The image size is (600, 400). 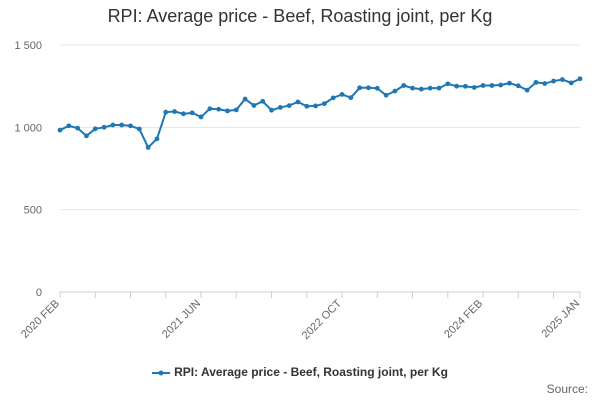 I want to click on x-tick-label: 2021 JUN, so click(x=181, y=319).